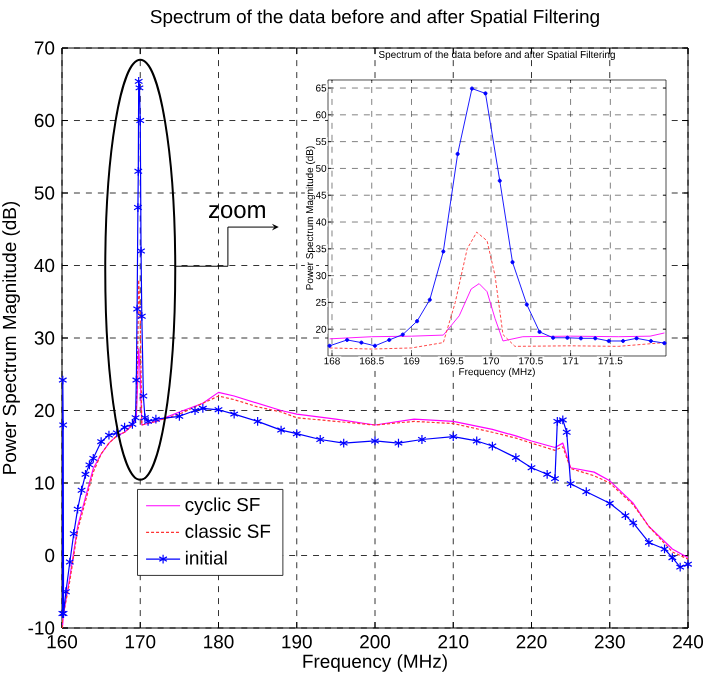 This screenshot has width=710, height=676. What do you see at coordinates (688, 642) in the screenshot?
I see `x-tick-label: 240` at bounding box center [688, 642].